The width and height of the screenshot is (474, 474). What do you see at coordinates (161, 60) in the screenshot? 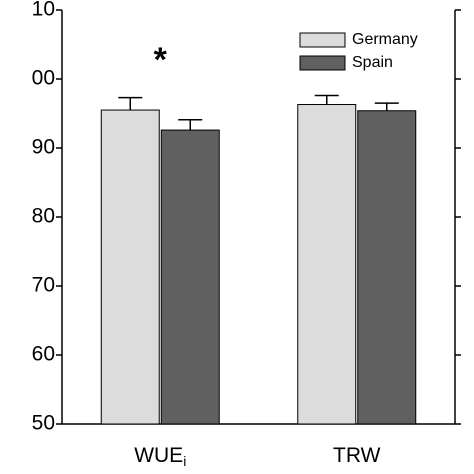
I see `annotation: *` at bounding box center [161, 60].